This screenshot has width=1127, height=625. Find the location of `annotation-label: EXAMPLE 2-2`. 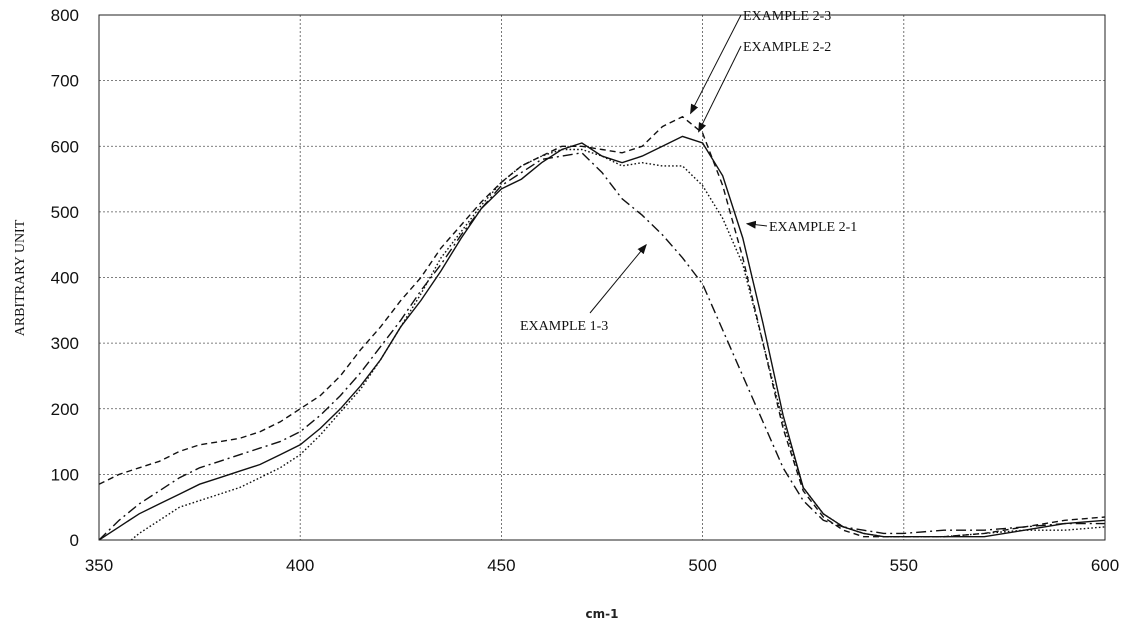

annotation-label: EXAMPLE 2-2 is located at coordinates (787, 47).